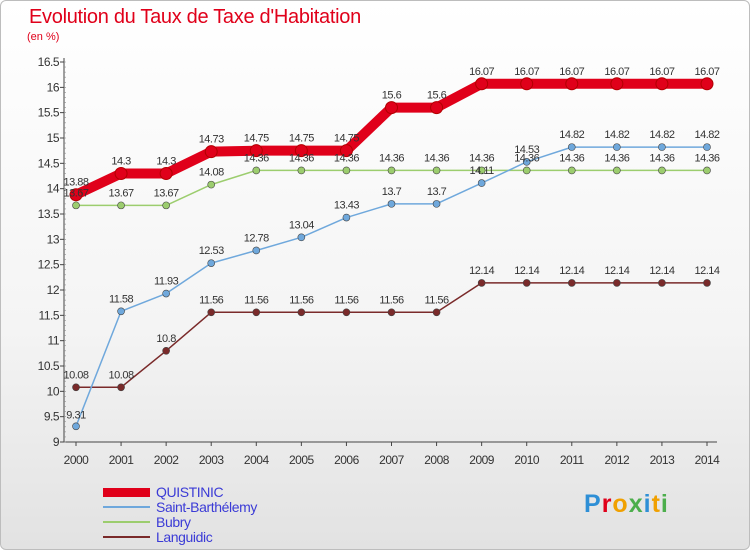 This screenshot has width=750, height=550. Describe the element at coordinates (527, 460) in the screenshot. I see `x-tick-label: 2010` at that location.